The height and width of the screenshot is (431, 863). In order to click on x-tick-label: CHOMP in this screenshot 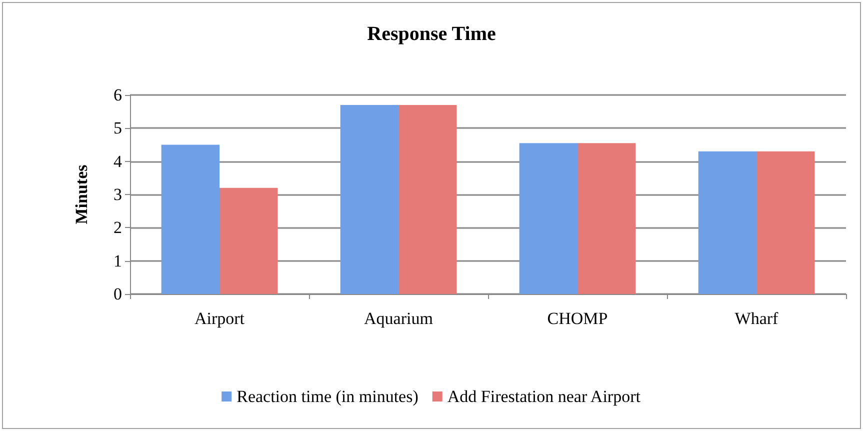, I will do `click(577, 318)`.